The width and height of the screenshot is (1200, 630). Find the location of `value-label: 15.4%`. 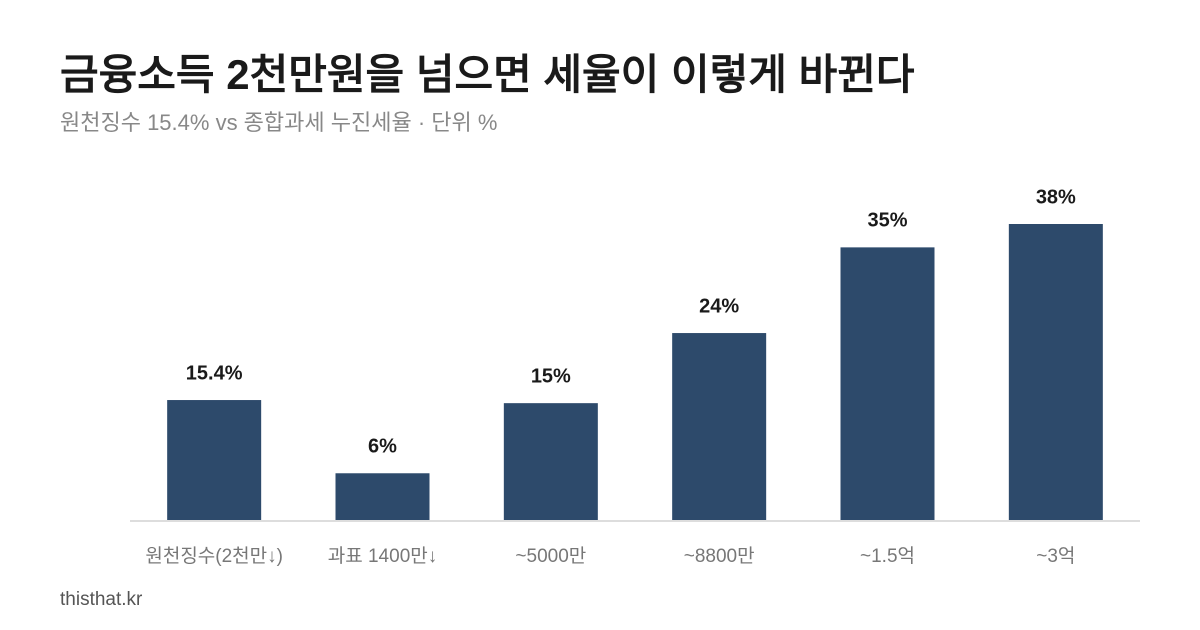

value-label: 15.4% is located at coordinates (214, 373).